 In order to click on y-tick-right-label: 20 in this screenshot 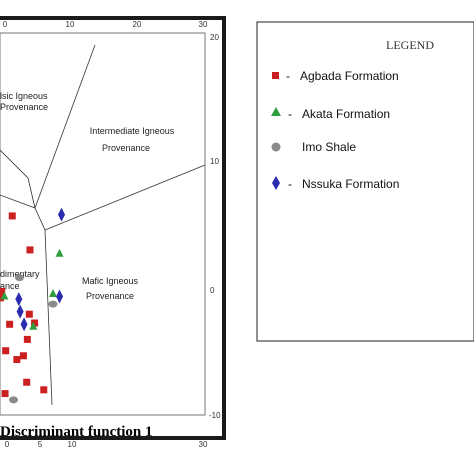, I will do `click(214, 37)`.